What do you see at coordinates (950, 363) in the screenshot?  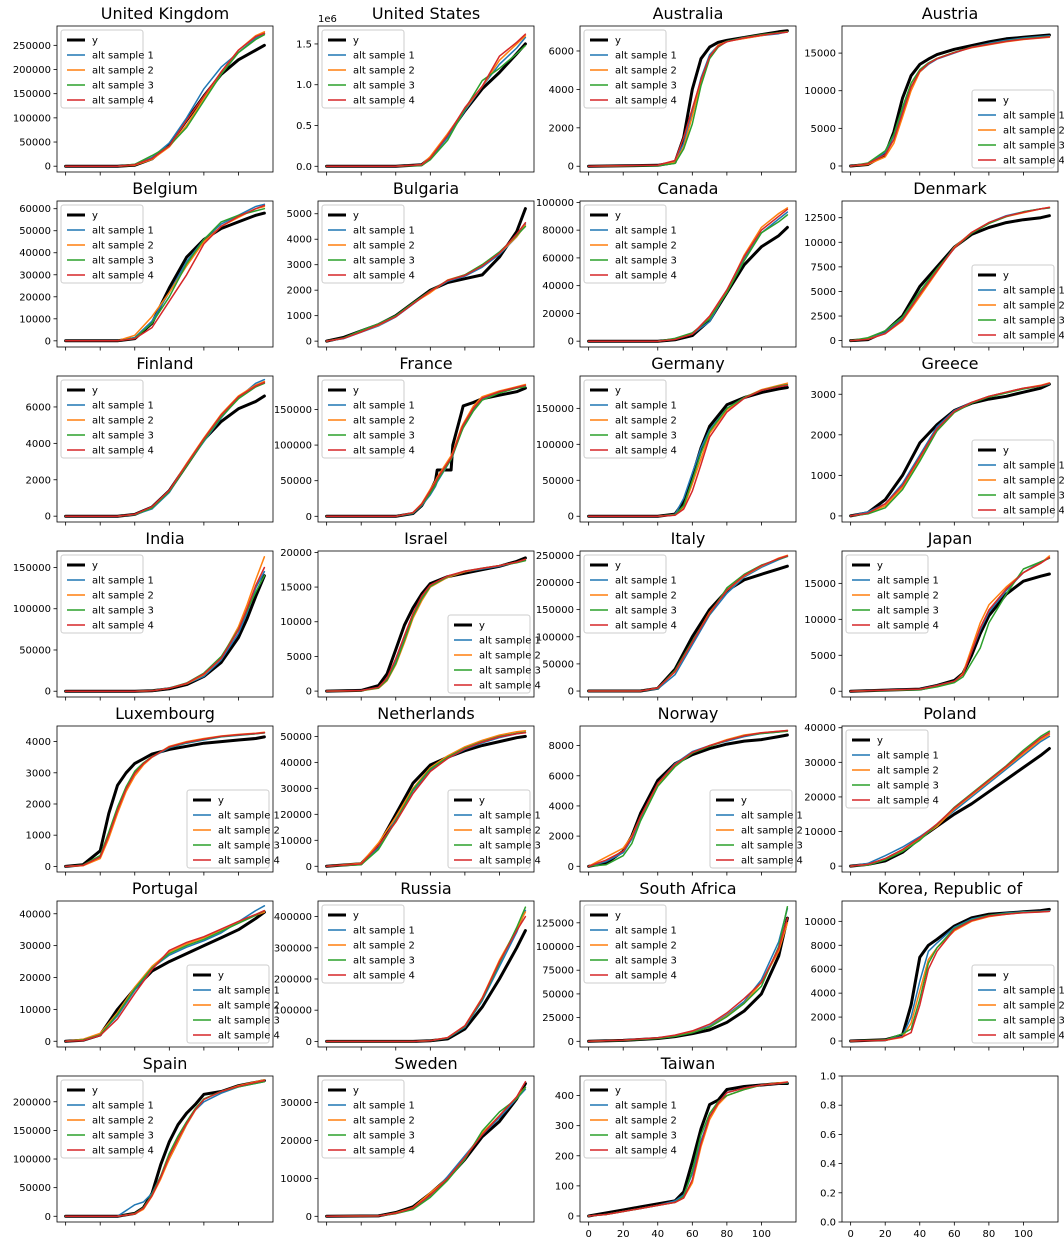 I see `panel-title: Greece` at bounding box center [950, 363].